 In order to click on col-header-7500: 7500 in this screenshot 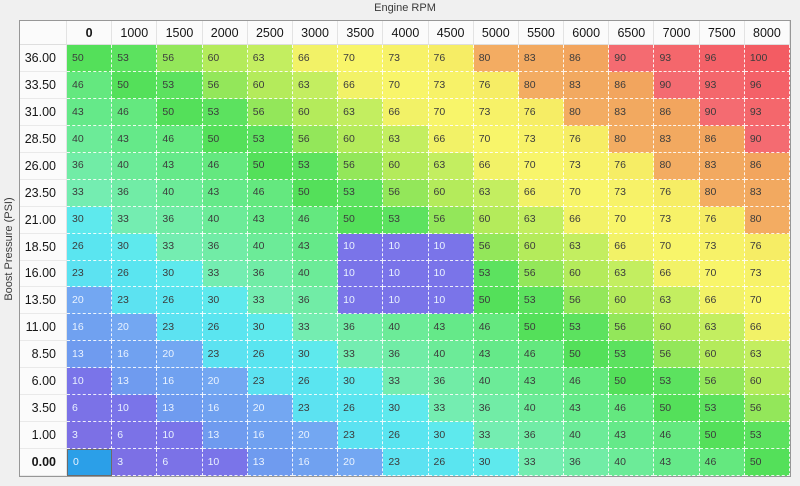, I will do `click(722, 33)`.